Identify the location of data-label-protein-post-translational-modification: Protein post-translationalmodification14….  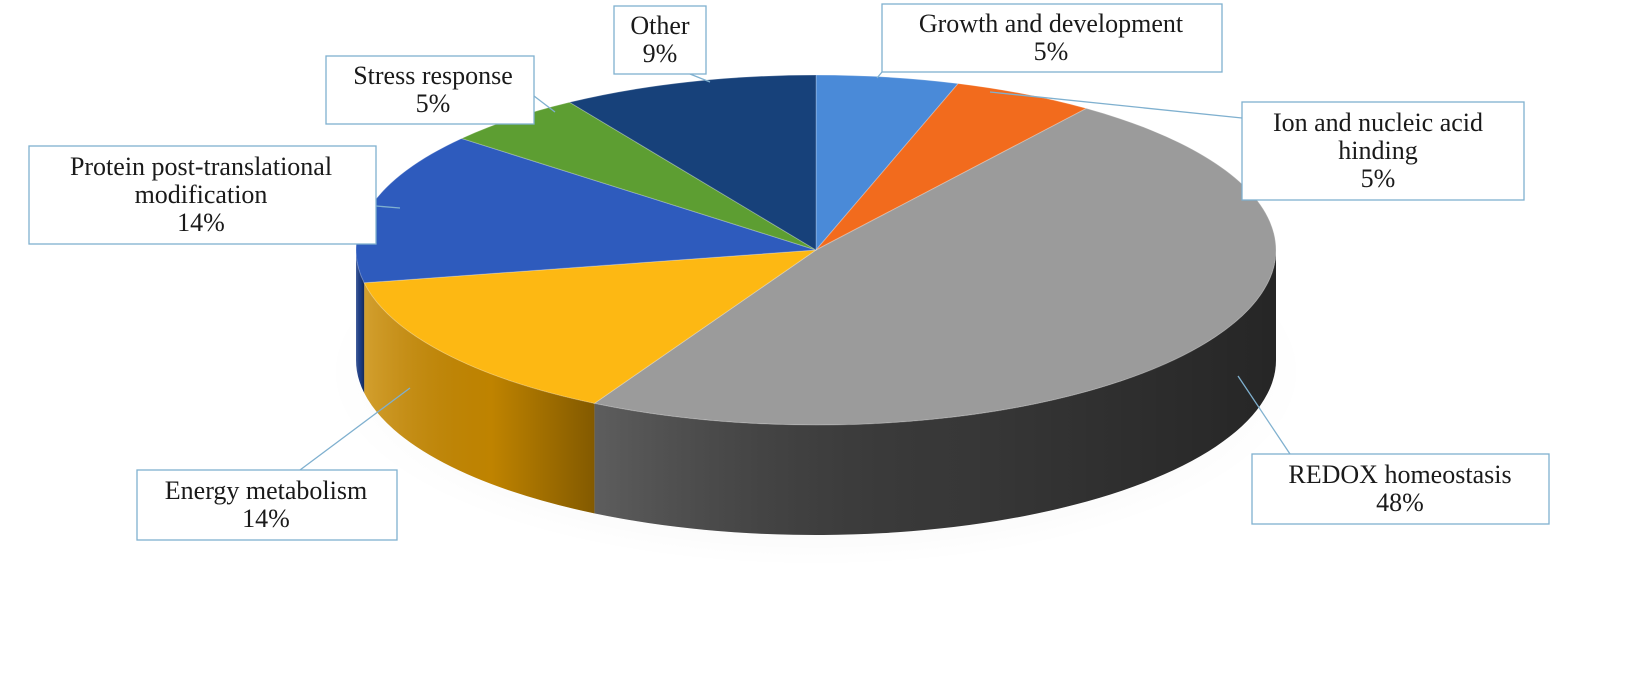
(214, 195).